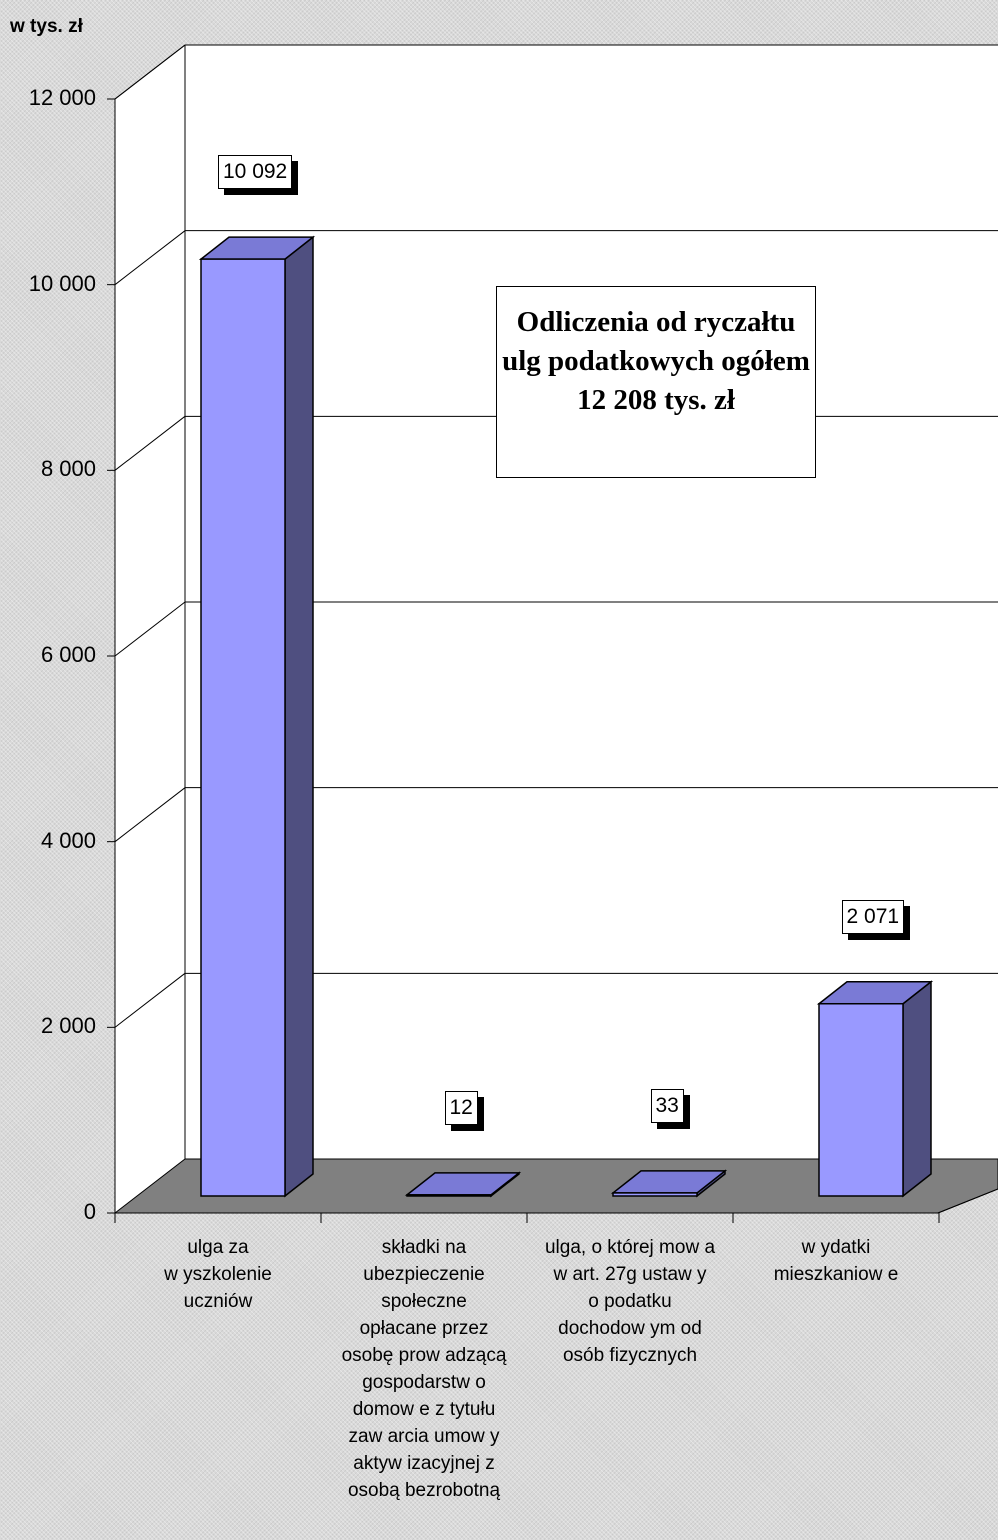  What do you see at coordinates (68, 840) in the screenshot?
I see `y-tick-label: 4 000` at bounding box center [68, 840].